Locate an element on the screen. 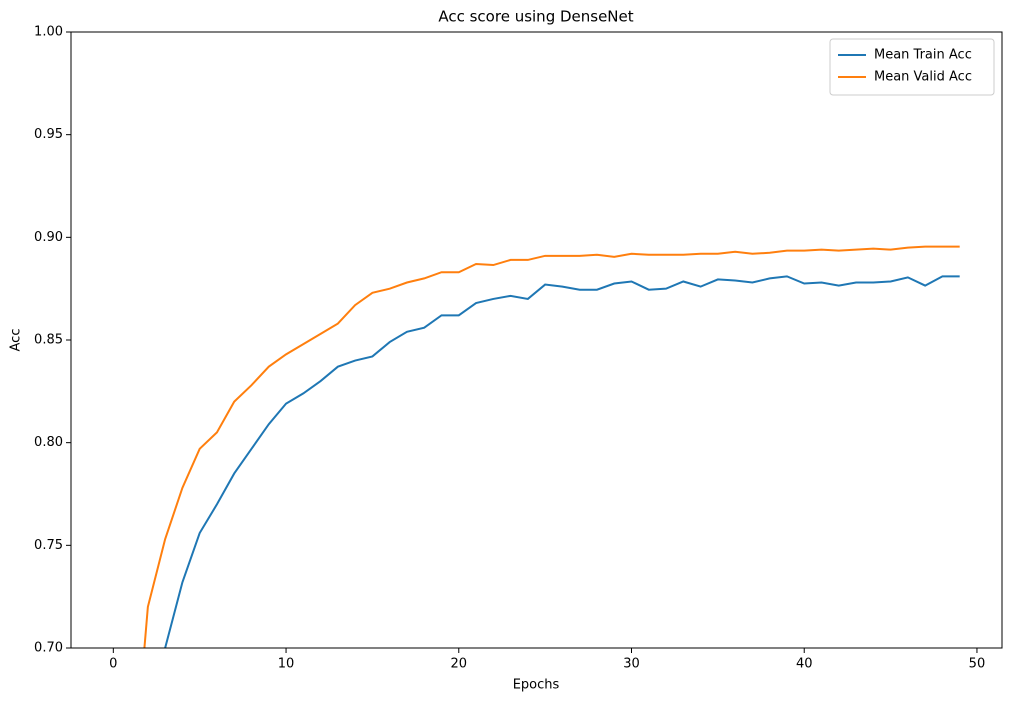  y-axis-label: Acc is located at coordinates (16, 340).